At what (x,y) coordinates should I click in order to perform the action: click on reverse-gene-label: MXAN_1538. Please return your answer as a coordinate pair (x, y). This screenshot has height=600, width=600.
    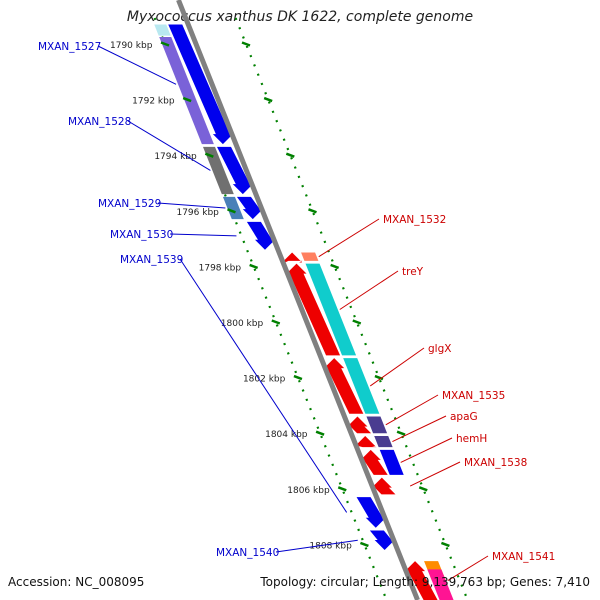
    Looking at the image, I should click on (495, 463).